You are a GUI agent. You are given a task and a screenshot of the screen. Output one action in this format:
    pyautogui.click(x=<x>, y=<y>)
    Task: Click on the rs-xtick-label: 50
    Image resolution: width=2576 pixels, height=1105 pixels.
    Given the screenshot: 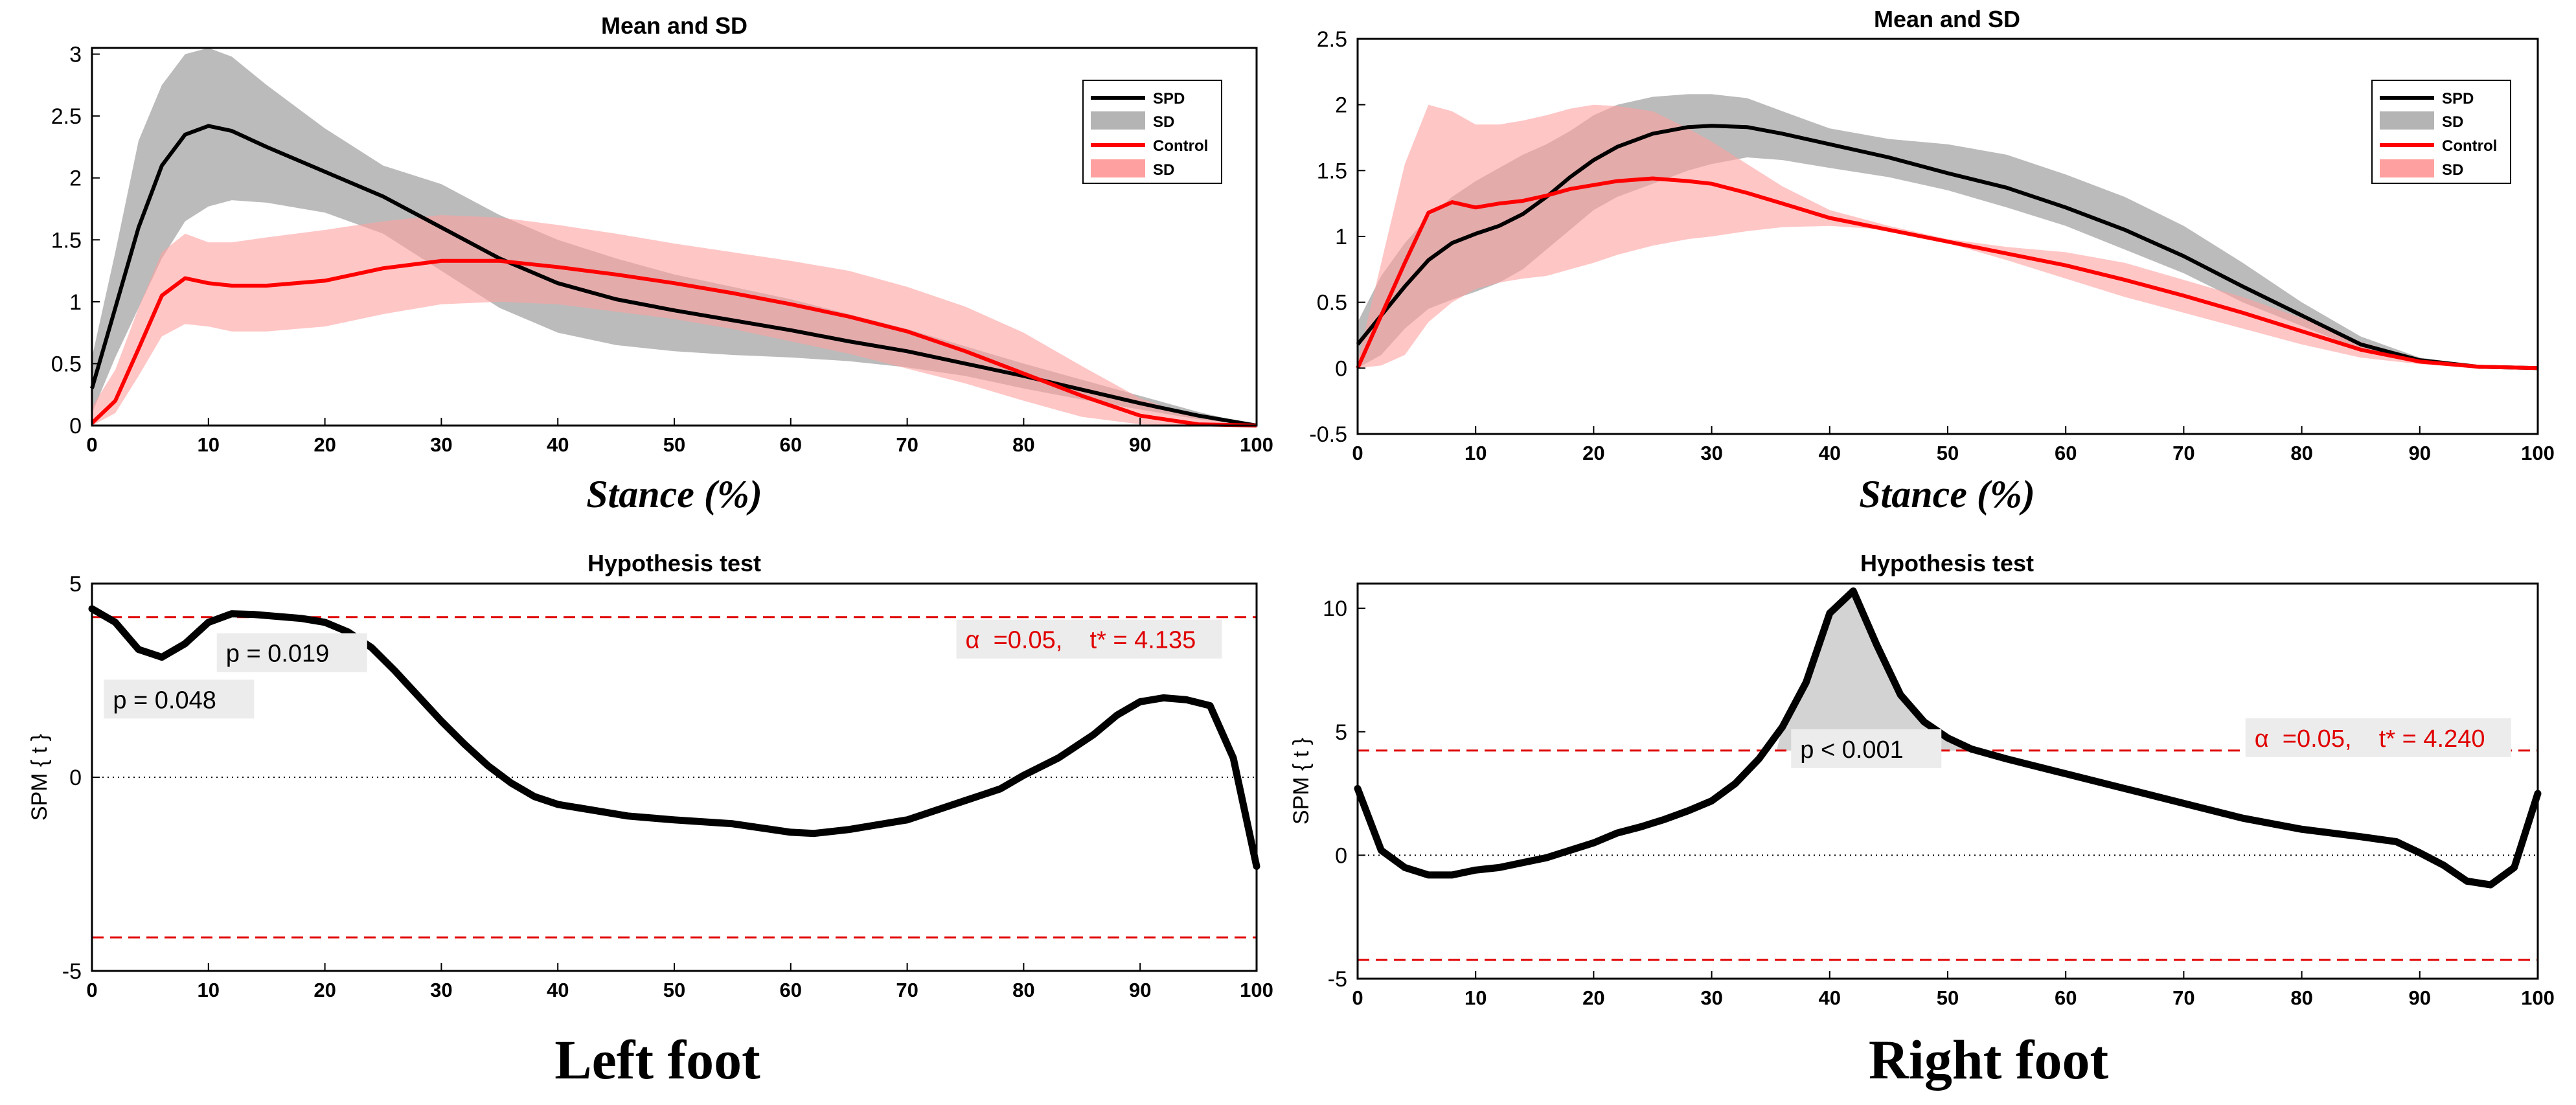 What is the action you would take?
    pyautogui.click(x=1948, y=997)
    